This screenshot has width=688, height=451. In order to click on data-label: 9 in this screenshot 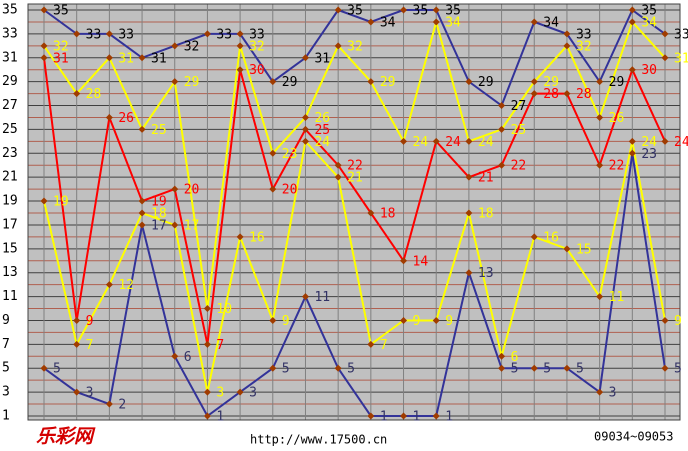, I will do `click(678, 321)`.